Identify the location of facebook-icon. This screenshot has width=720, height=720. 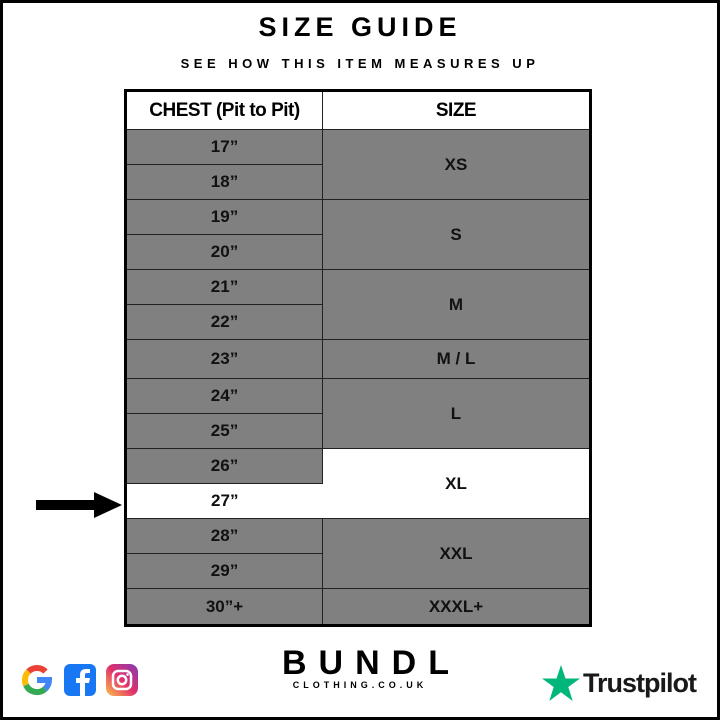
(80, 680).